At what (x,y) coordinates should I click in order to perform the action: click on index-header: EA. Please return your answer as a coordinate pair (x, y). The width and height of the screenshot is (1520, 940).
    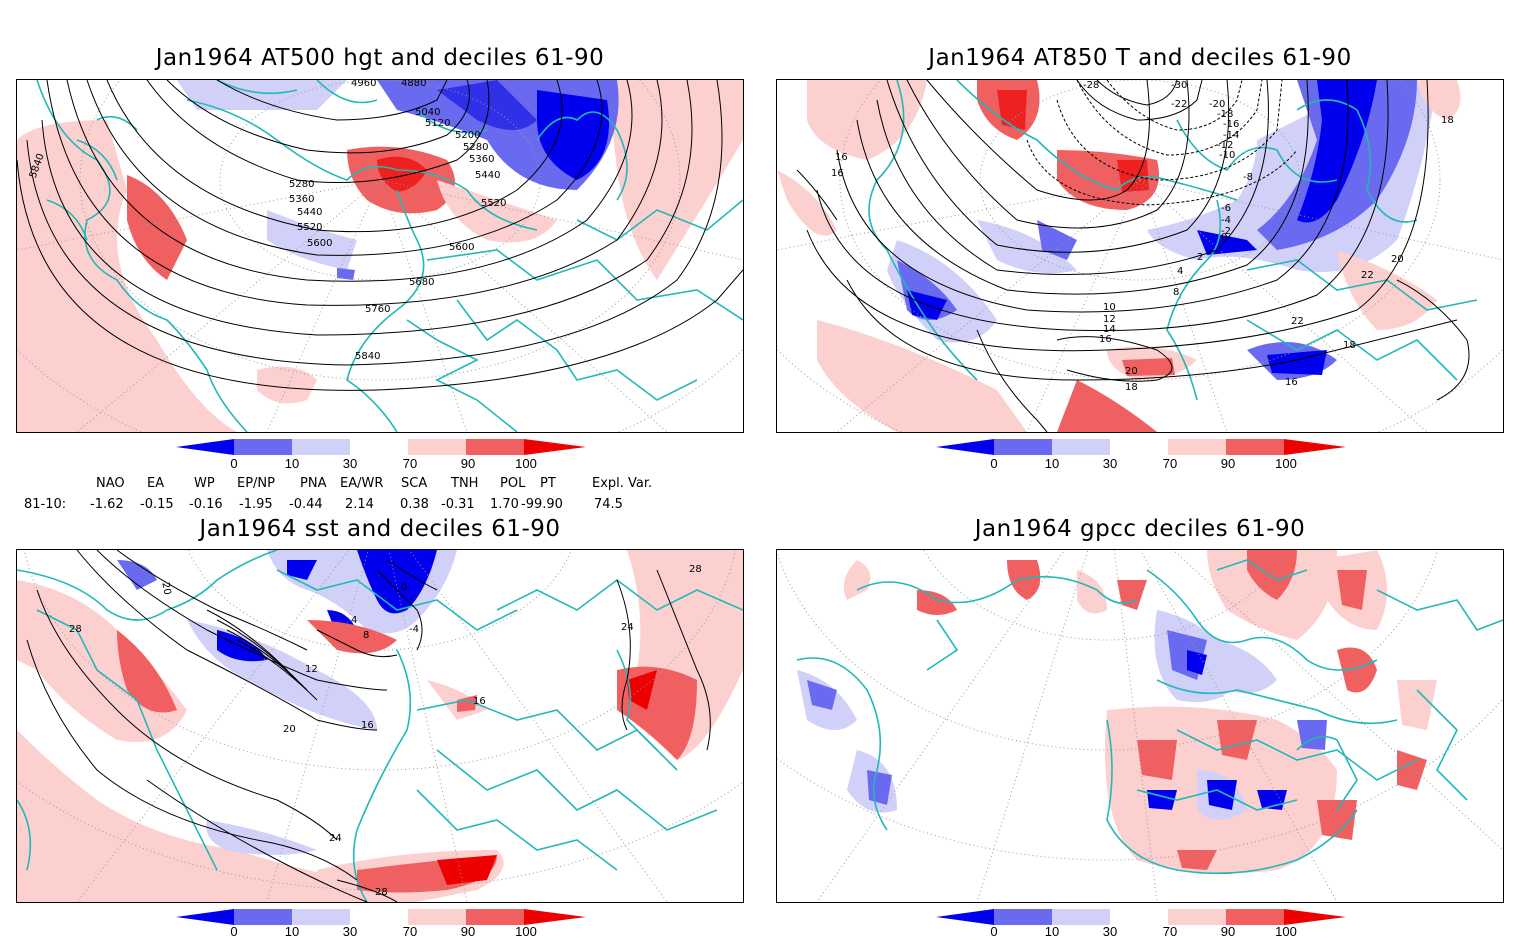
    Looking at the image, I should click on (156, 483).